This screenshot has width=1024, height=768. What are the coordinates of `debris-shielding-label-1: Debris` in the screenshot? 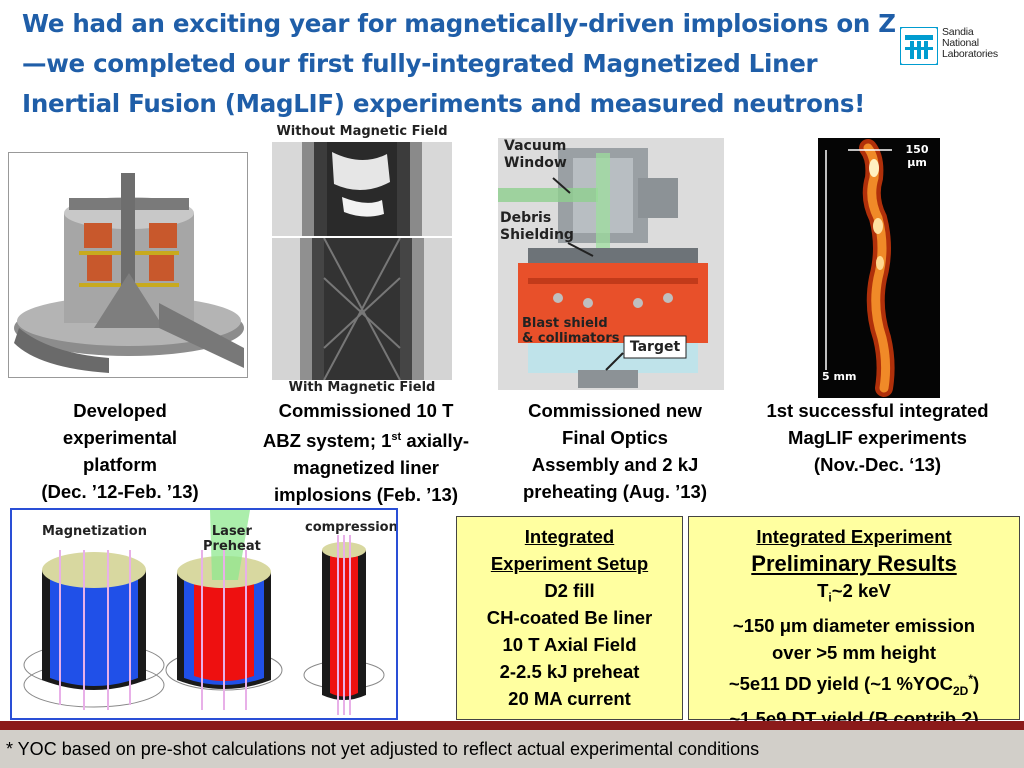 It's located at (526, 218).